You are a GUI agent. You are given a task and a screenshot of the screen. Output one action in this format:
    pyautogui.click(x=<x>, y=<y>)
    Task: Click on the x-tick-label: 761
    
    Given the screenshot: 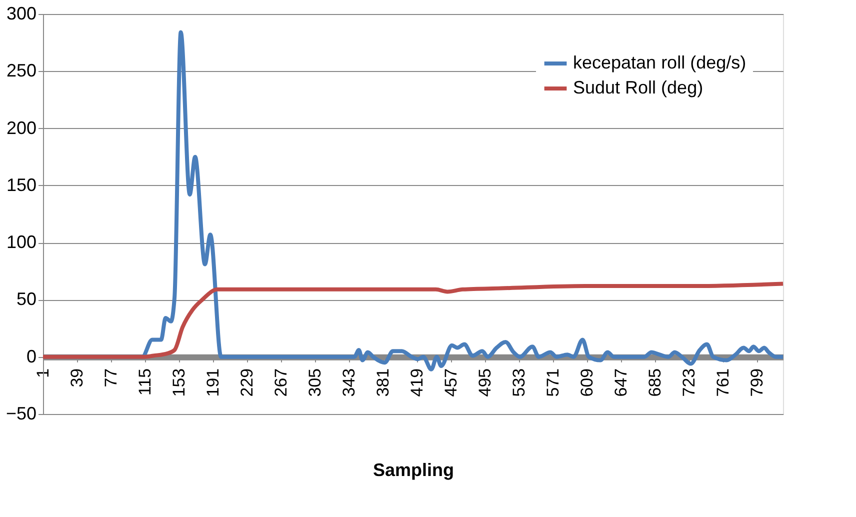 What is the action you would take?
    pyautogui.click(x=723, y=382)
    